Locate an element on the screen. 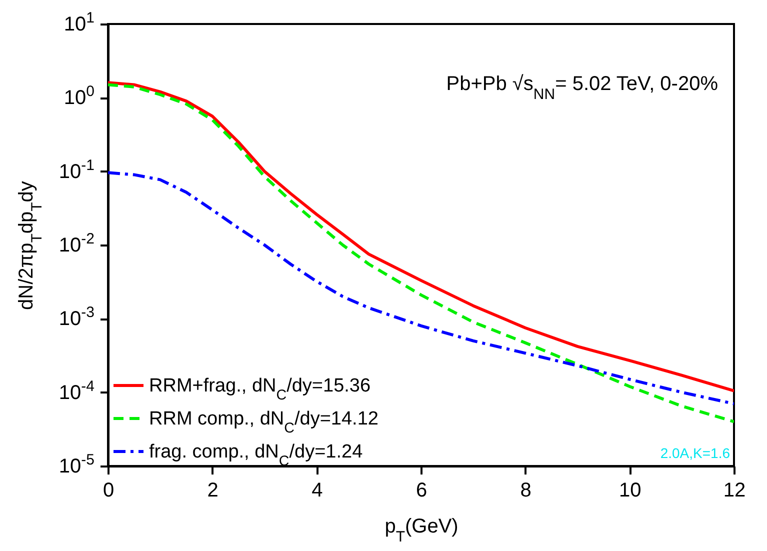  y-tick-label: 10$^{-5}$ is located at coordinates (76, 464).